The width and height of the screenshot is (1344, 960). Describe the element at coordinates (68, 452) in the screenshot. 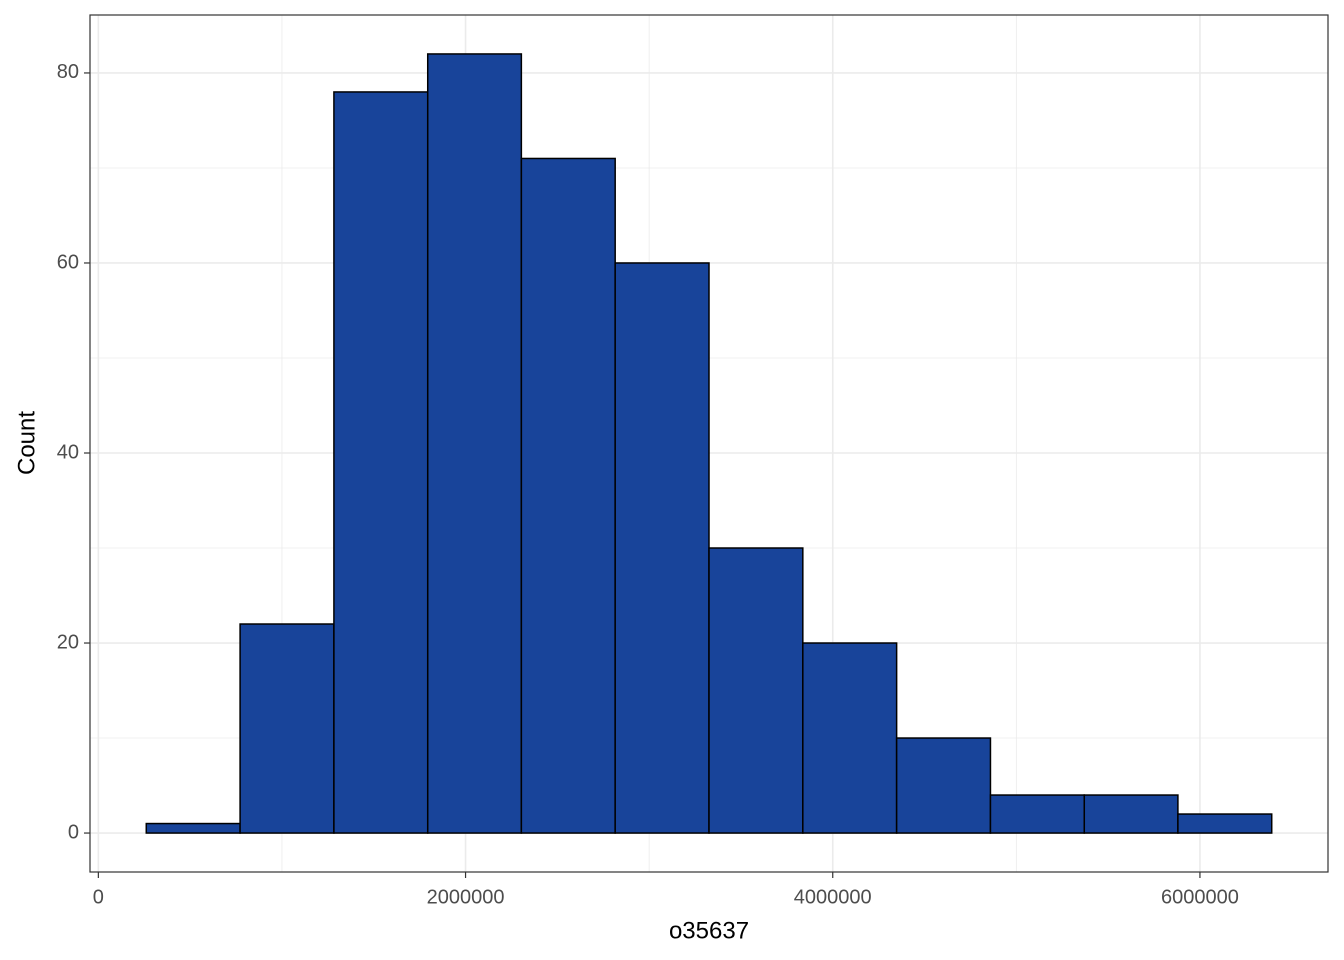

I see `y-tick-label: 40` at that location.